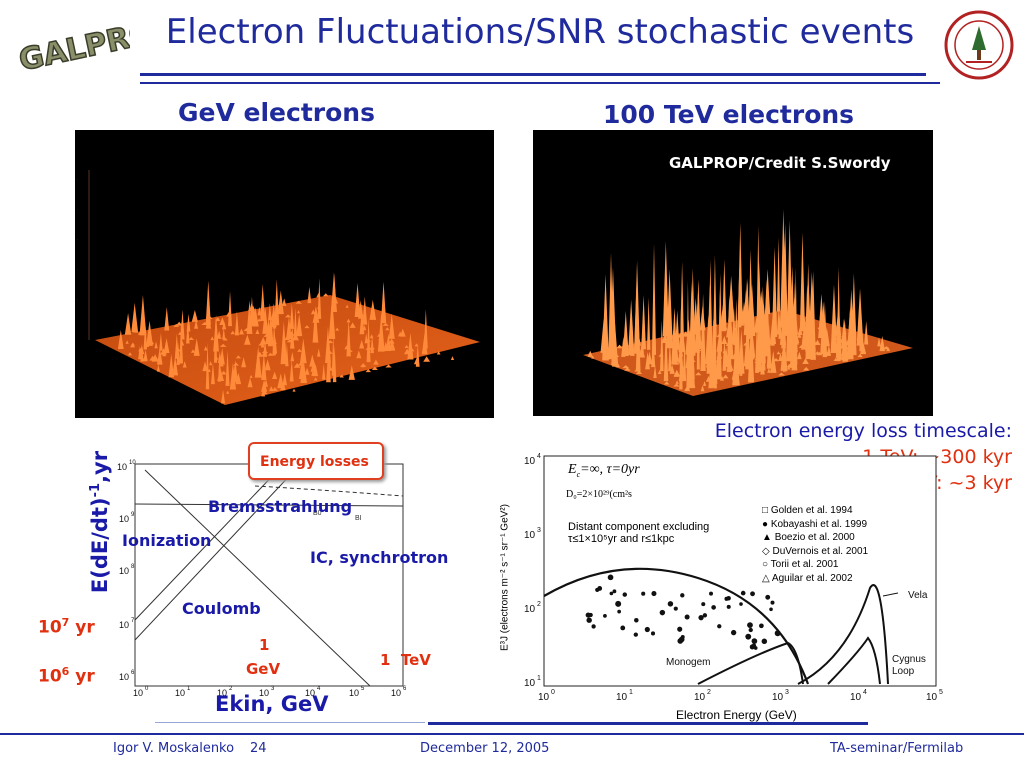  I want to click on label-1e6-exp: 6, so click(65, 671).